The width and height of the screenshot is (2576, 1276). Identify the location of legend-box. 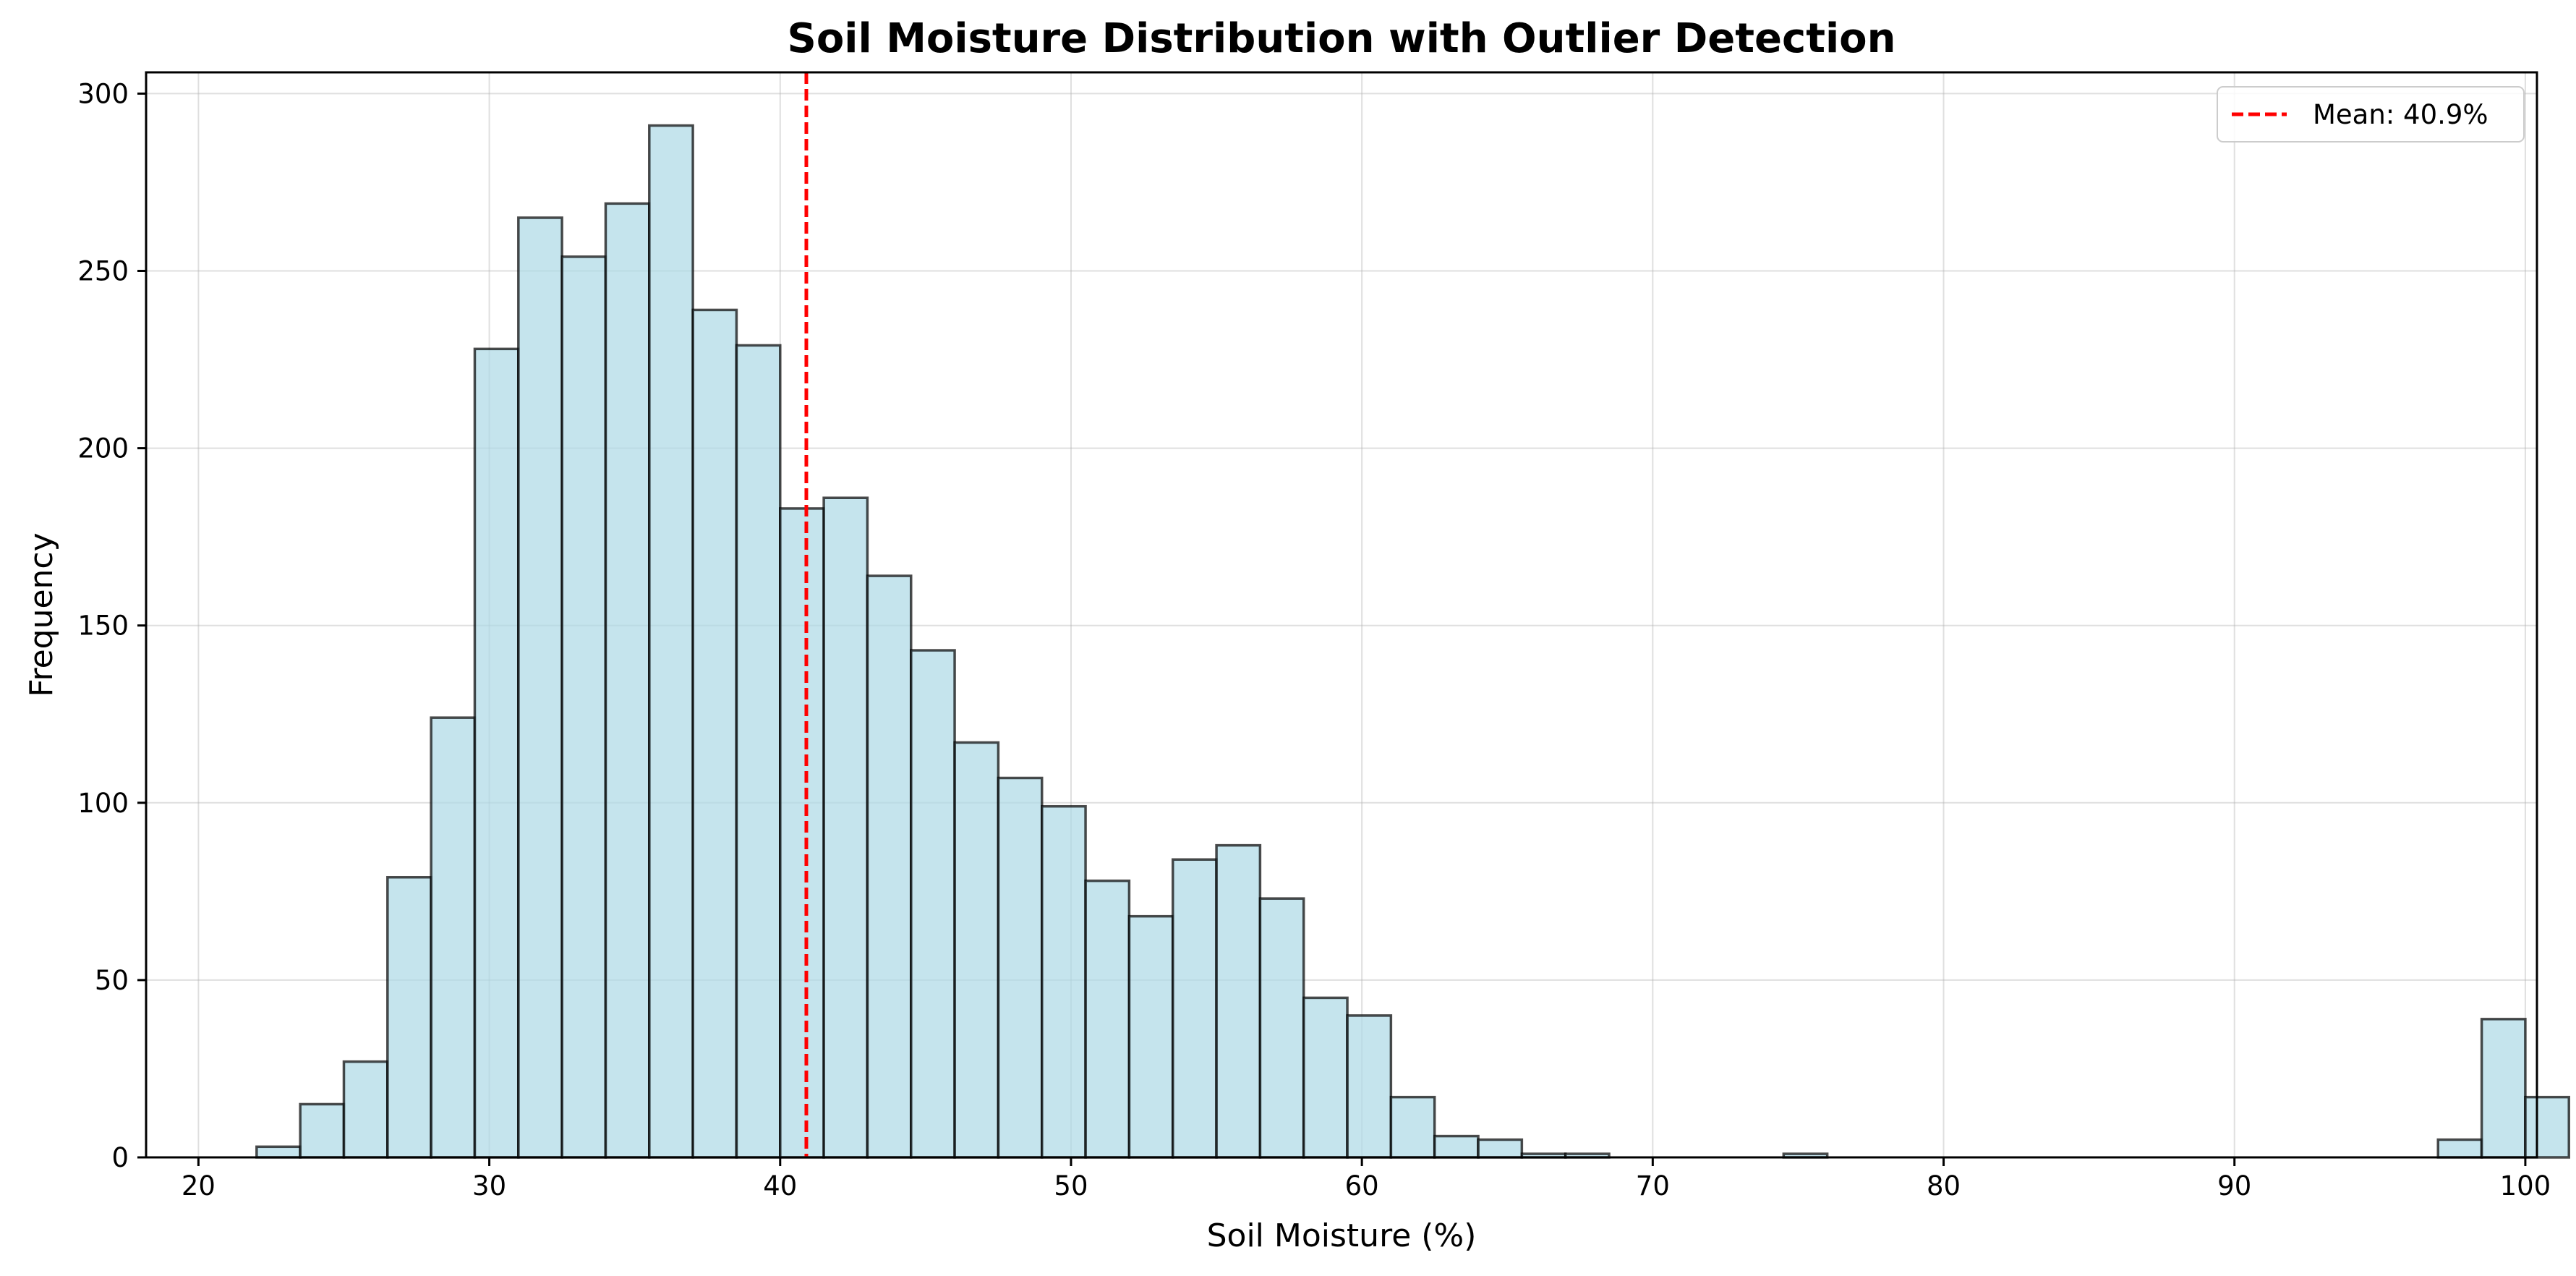
(2371, 114).